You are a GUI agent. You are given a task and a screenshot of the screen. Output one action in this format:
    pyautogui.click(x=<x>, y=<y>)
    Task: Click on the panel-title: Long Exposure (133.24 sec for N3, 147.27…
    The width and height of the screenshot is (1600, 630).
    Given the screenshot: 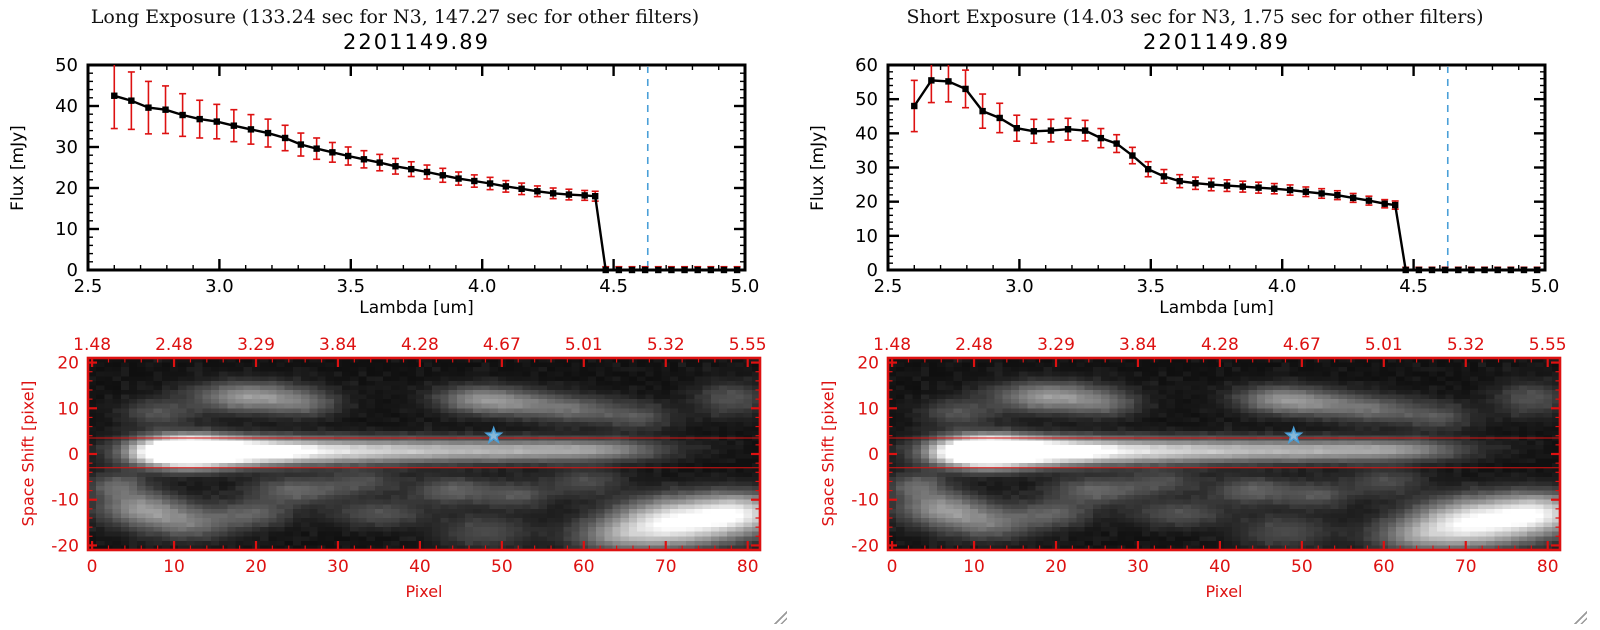 What is the action you would take?
    pyautogui.click(x=395, y=17)
    